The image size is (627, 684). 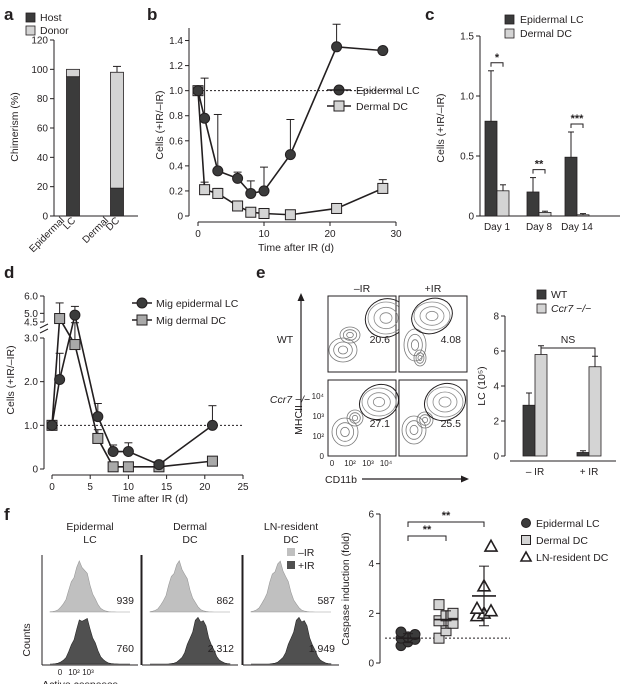 I want to click on mfi-plus-ir: 2,312, so click(x=221, y=649).